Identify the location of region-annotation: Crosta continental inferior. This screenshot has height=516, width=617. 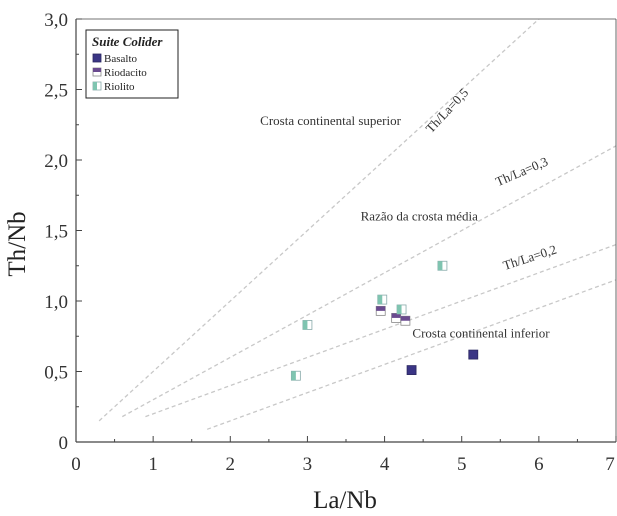
(481, 333).